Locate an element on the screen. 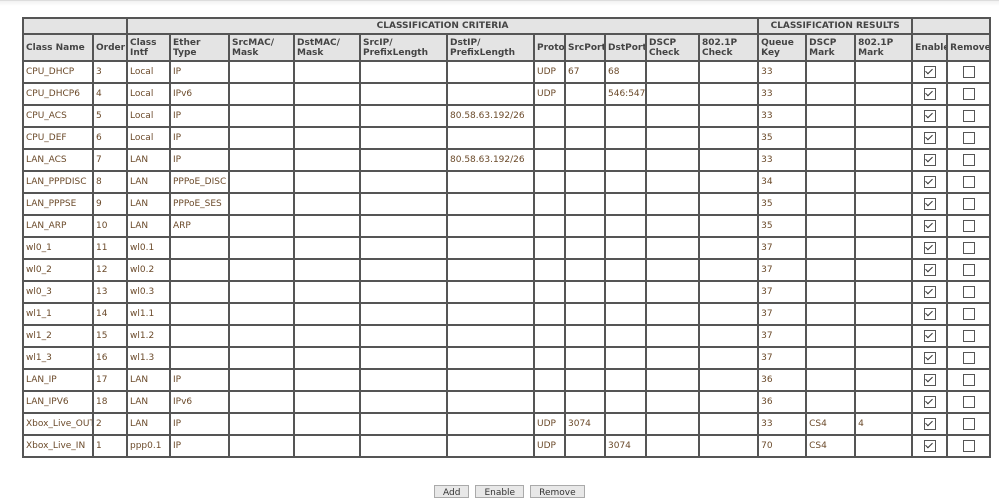  table-cell: PPPoE_SES is located at coordinates (199, 204).